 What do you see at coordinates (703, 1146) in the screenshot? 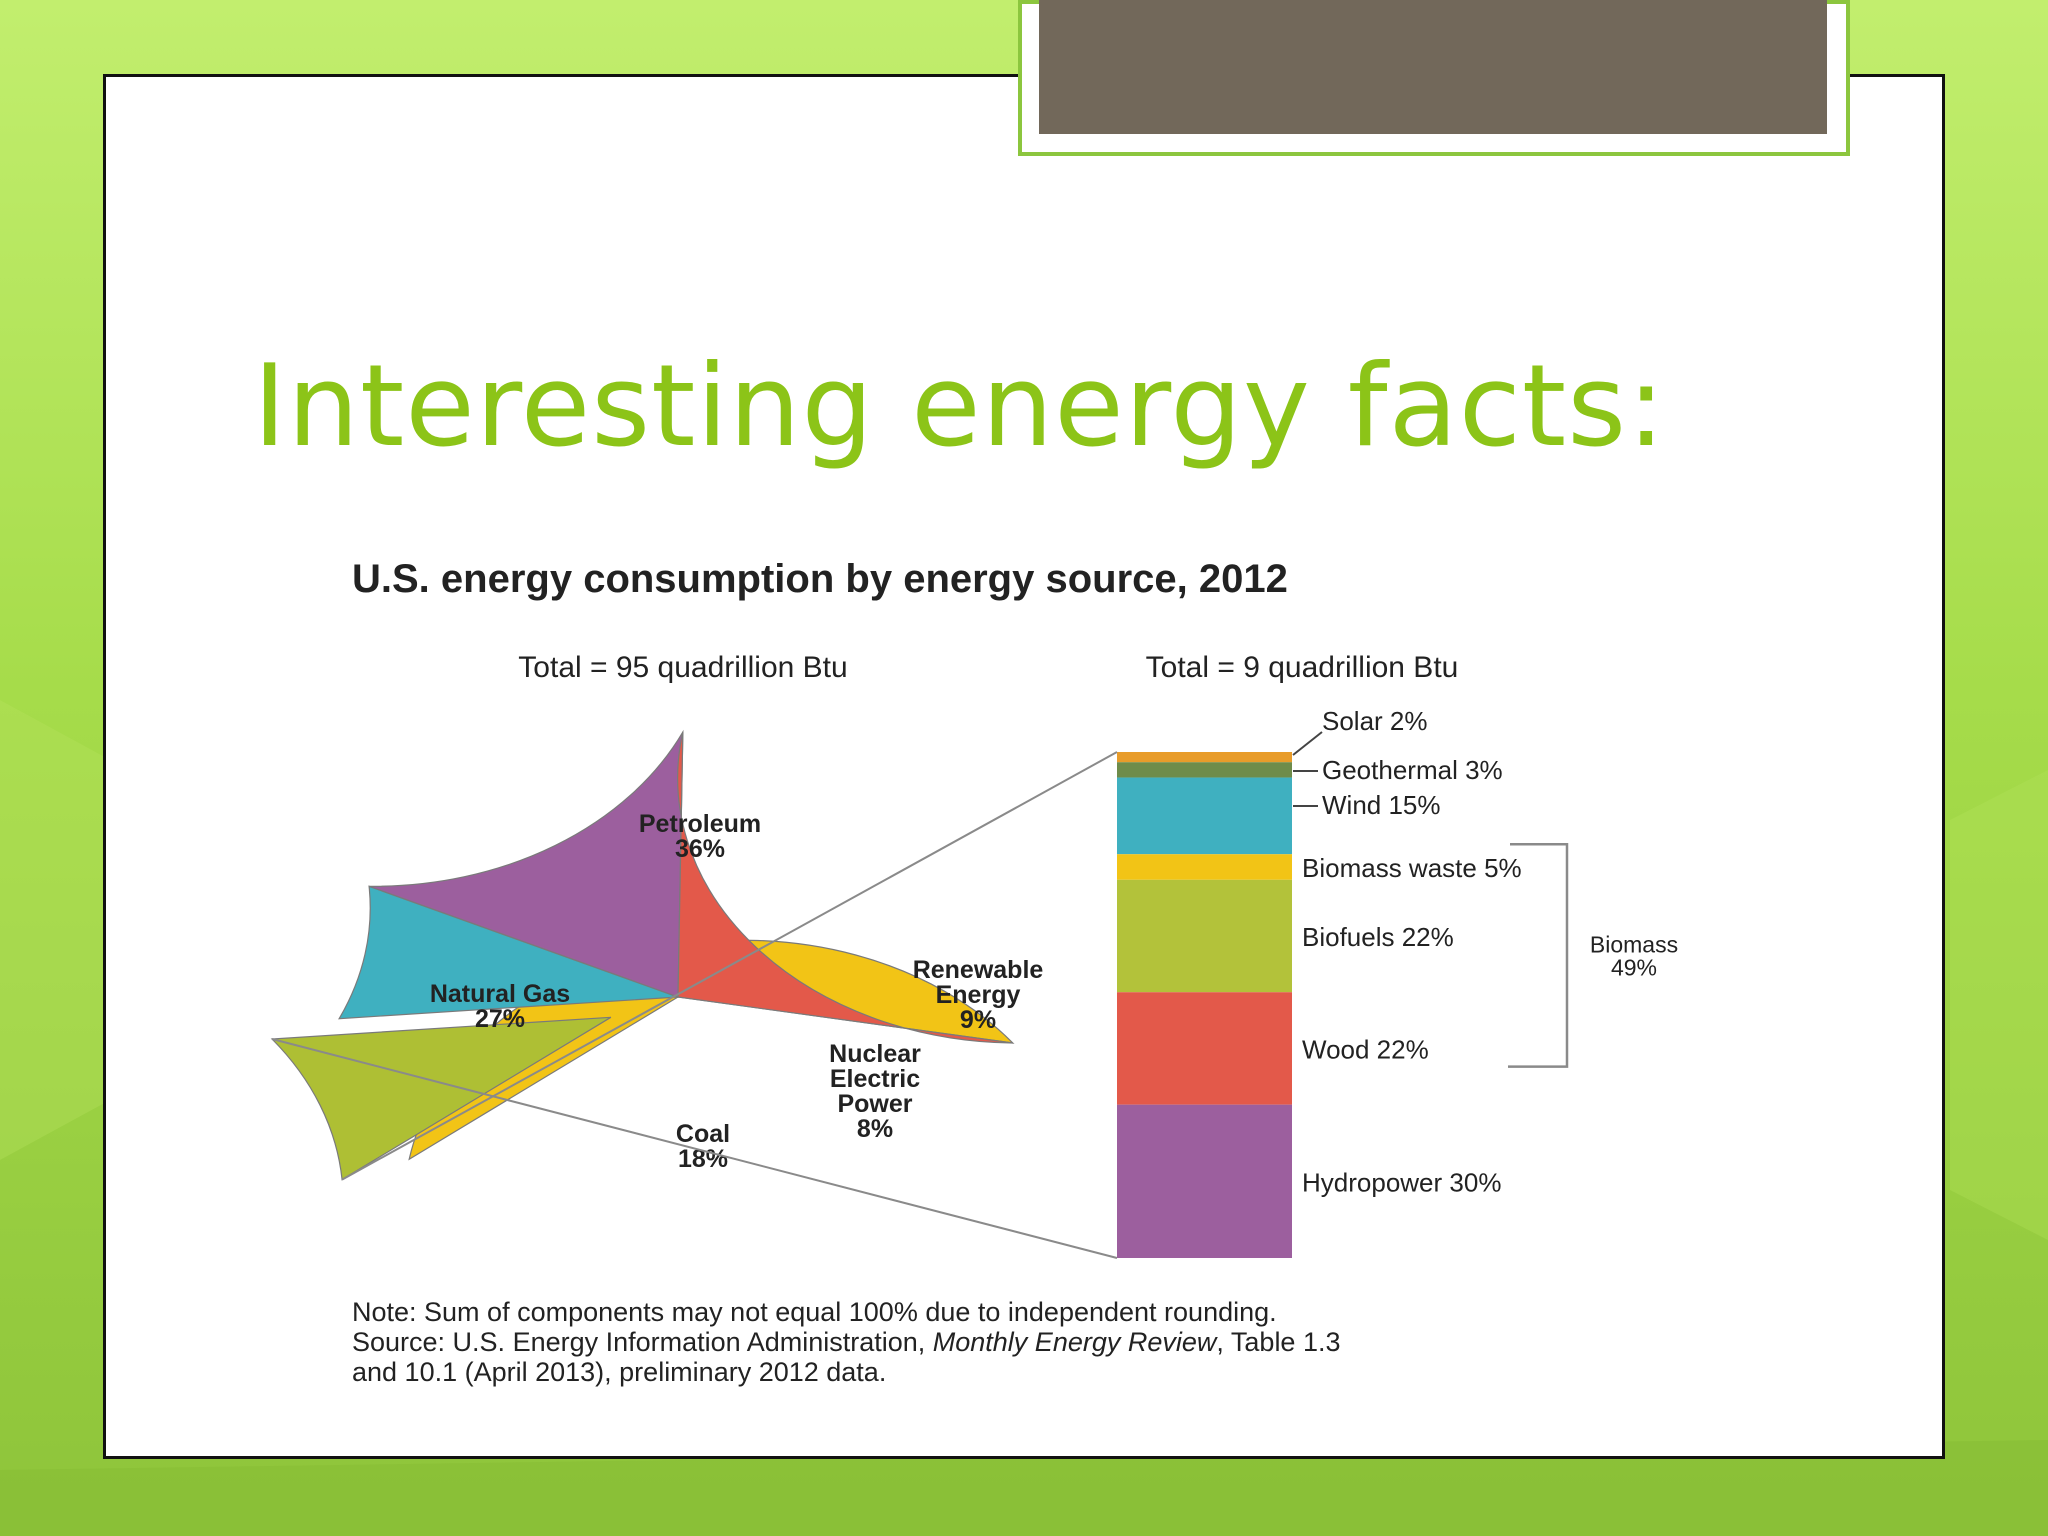
I see `pie-label-coal: Coal 18%` at bounding box center [703, 1146].